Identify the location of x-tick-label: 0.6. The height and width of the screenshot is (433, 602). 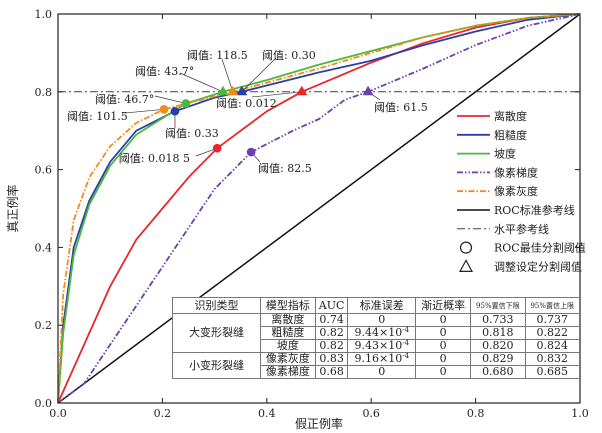
(371, 413).